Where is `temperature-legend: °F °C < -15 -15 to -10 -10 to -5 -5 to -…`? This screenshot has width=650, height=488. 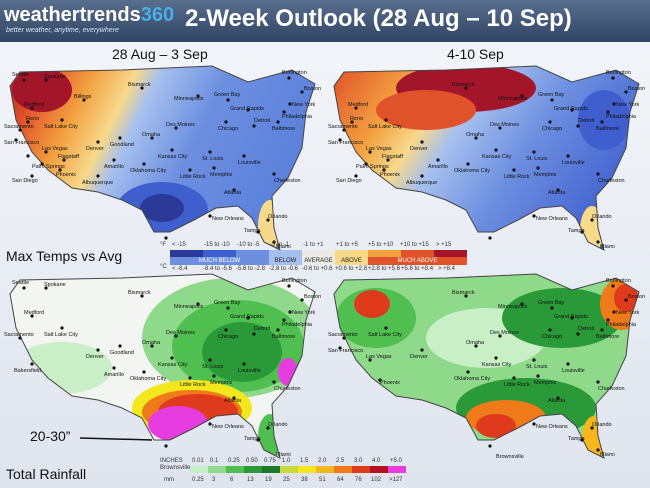 temperature-legend: °F °C < -15 -15 to -10 -10 to -5 -5 to -… is located at coordinates (320, 259).